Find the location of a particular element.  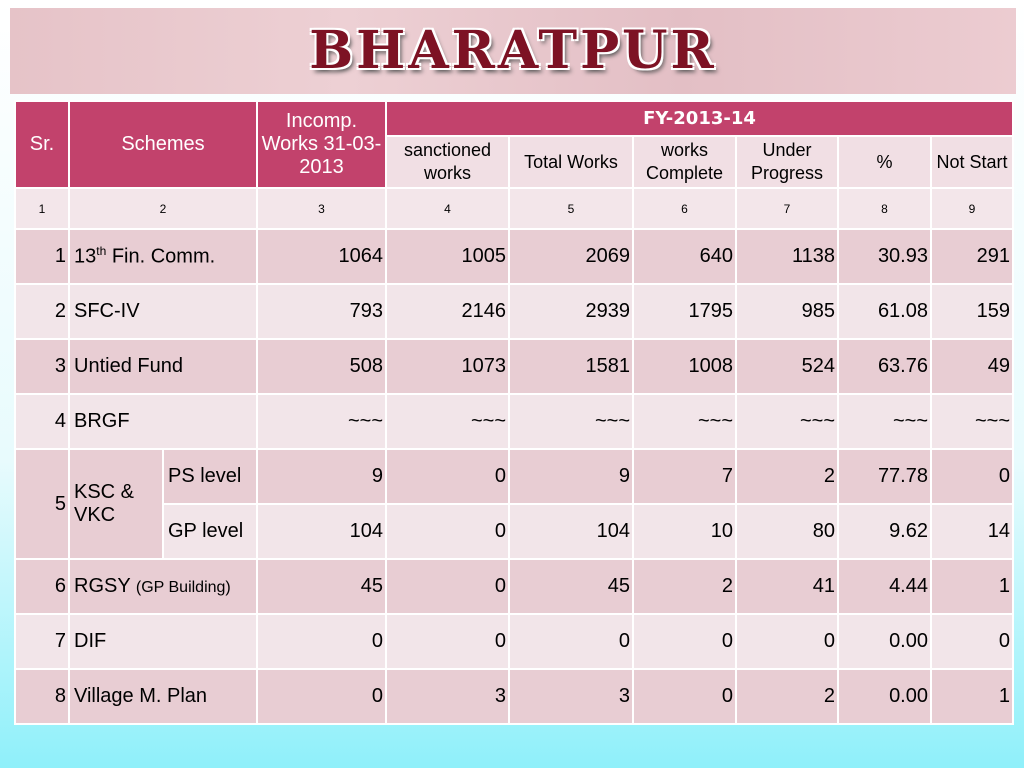

scheme-name: DIF is located at coordinates (90, 641).